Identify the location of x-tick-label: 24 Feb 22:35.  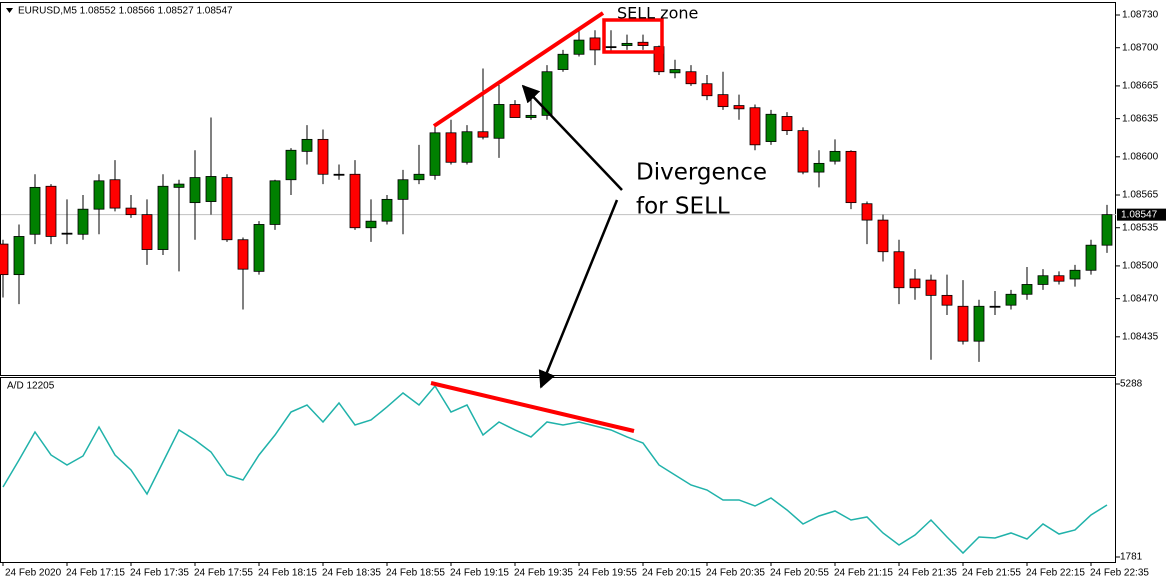
(1119, 573).